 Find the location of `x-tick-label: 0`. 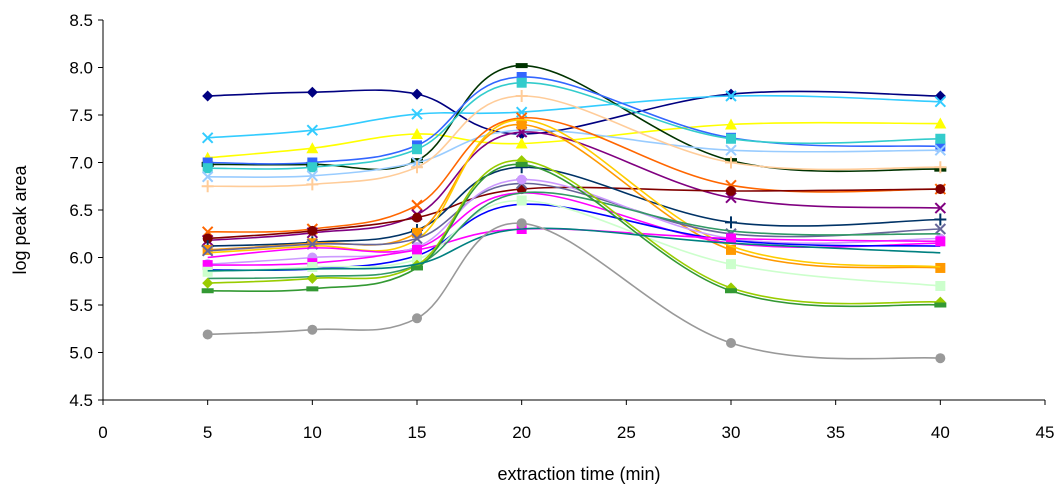

x-tick-label: 0 is located at coordinates (102, 432).